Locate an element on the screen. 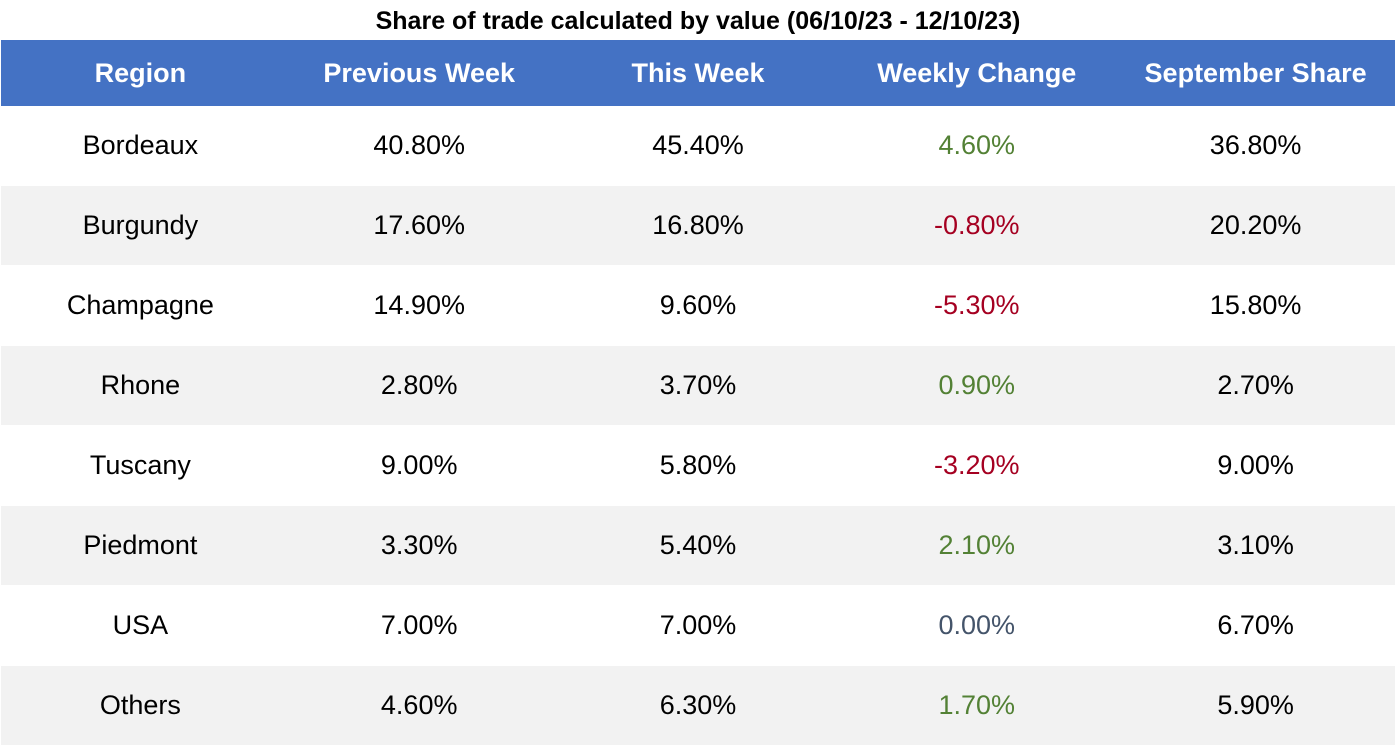 The width and height of the screenshot is (1396, 746). weekly-change-cell: 0.90% is located at coordinates (977, 385).